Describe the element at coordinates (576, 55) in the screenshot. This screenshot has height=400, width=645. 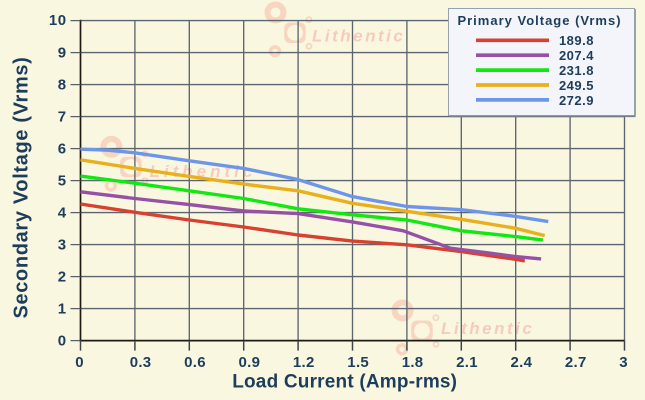
I see `svg-text: 207.4` at that location.